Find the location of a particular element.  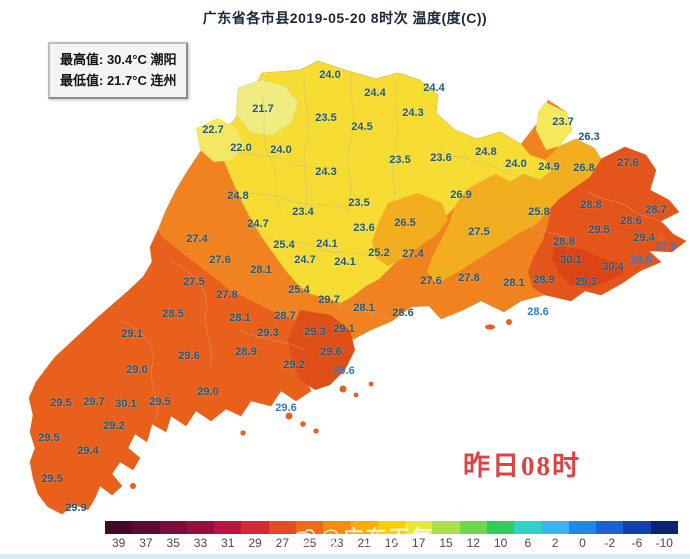

colorbar-tick: 17 is located at coordinates (419, 543).